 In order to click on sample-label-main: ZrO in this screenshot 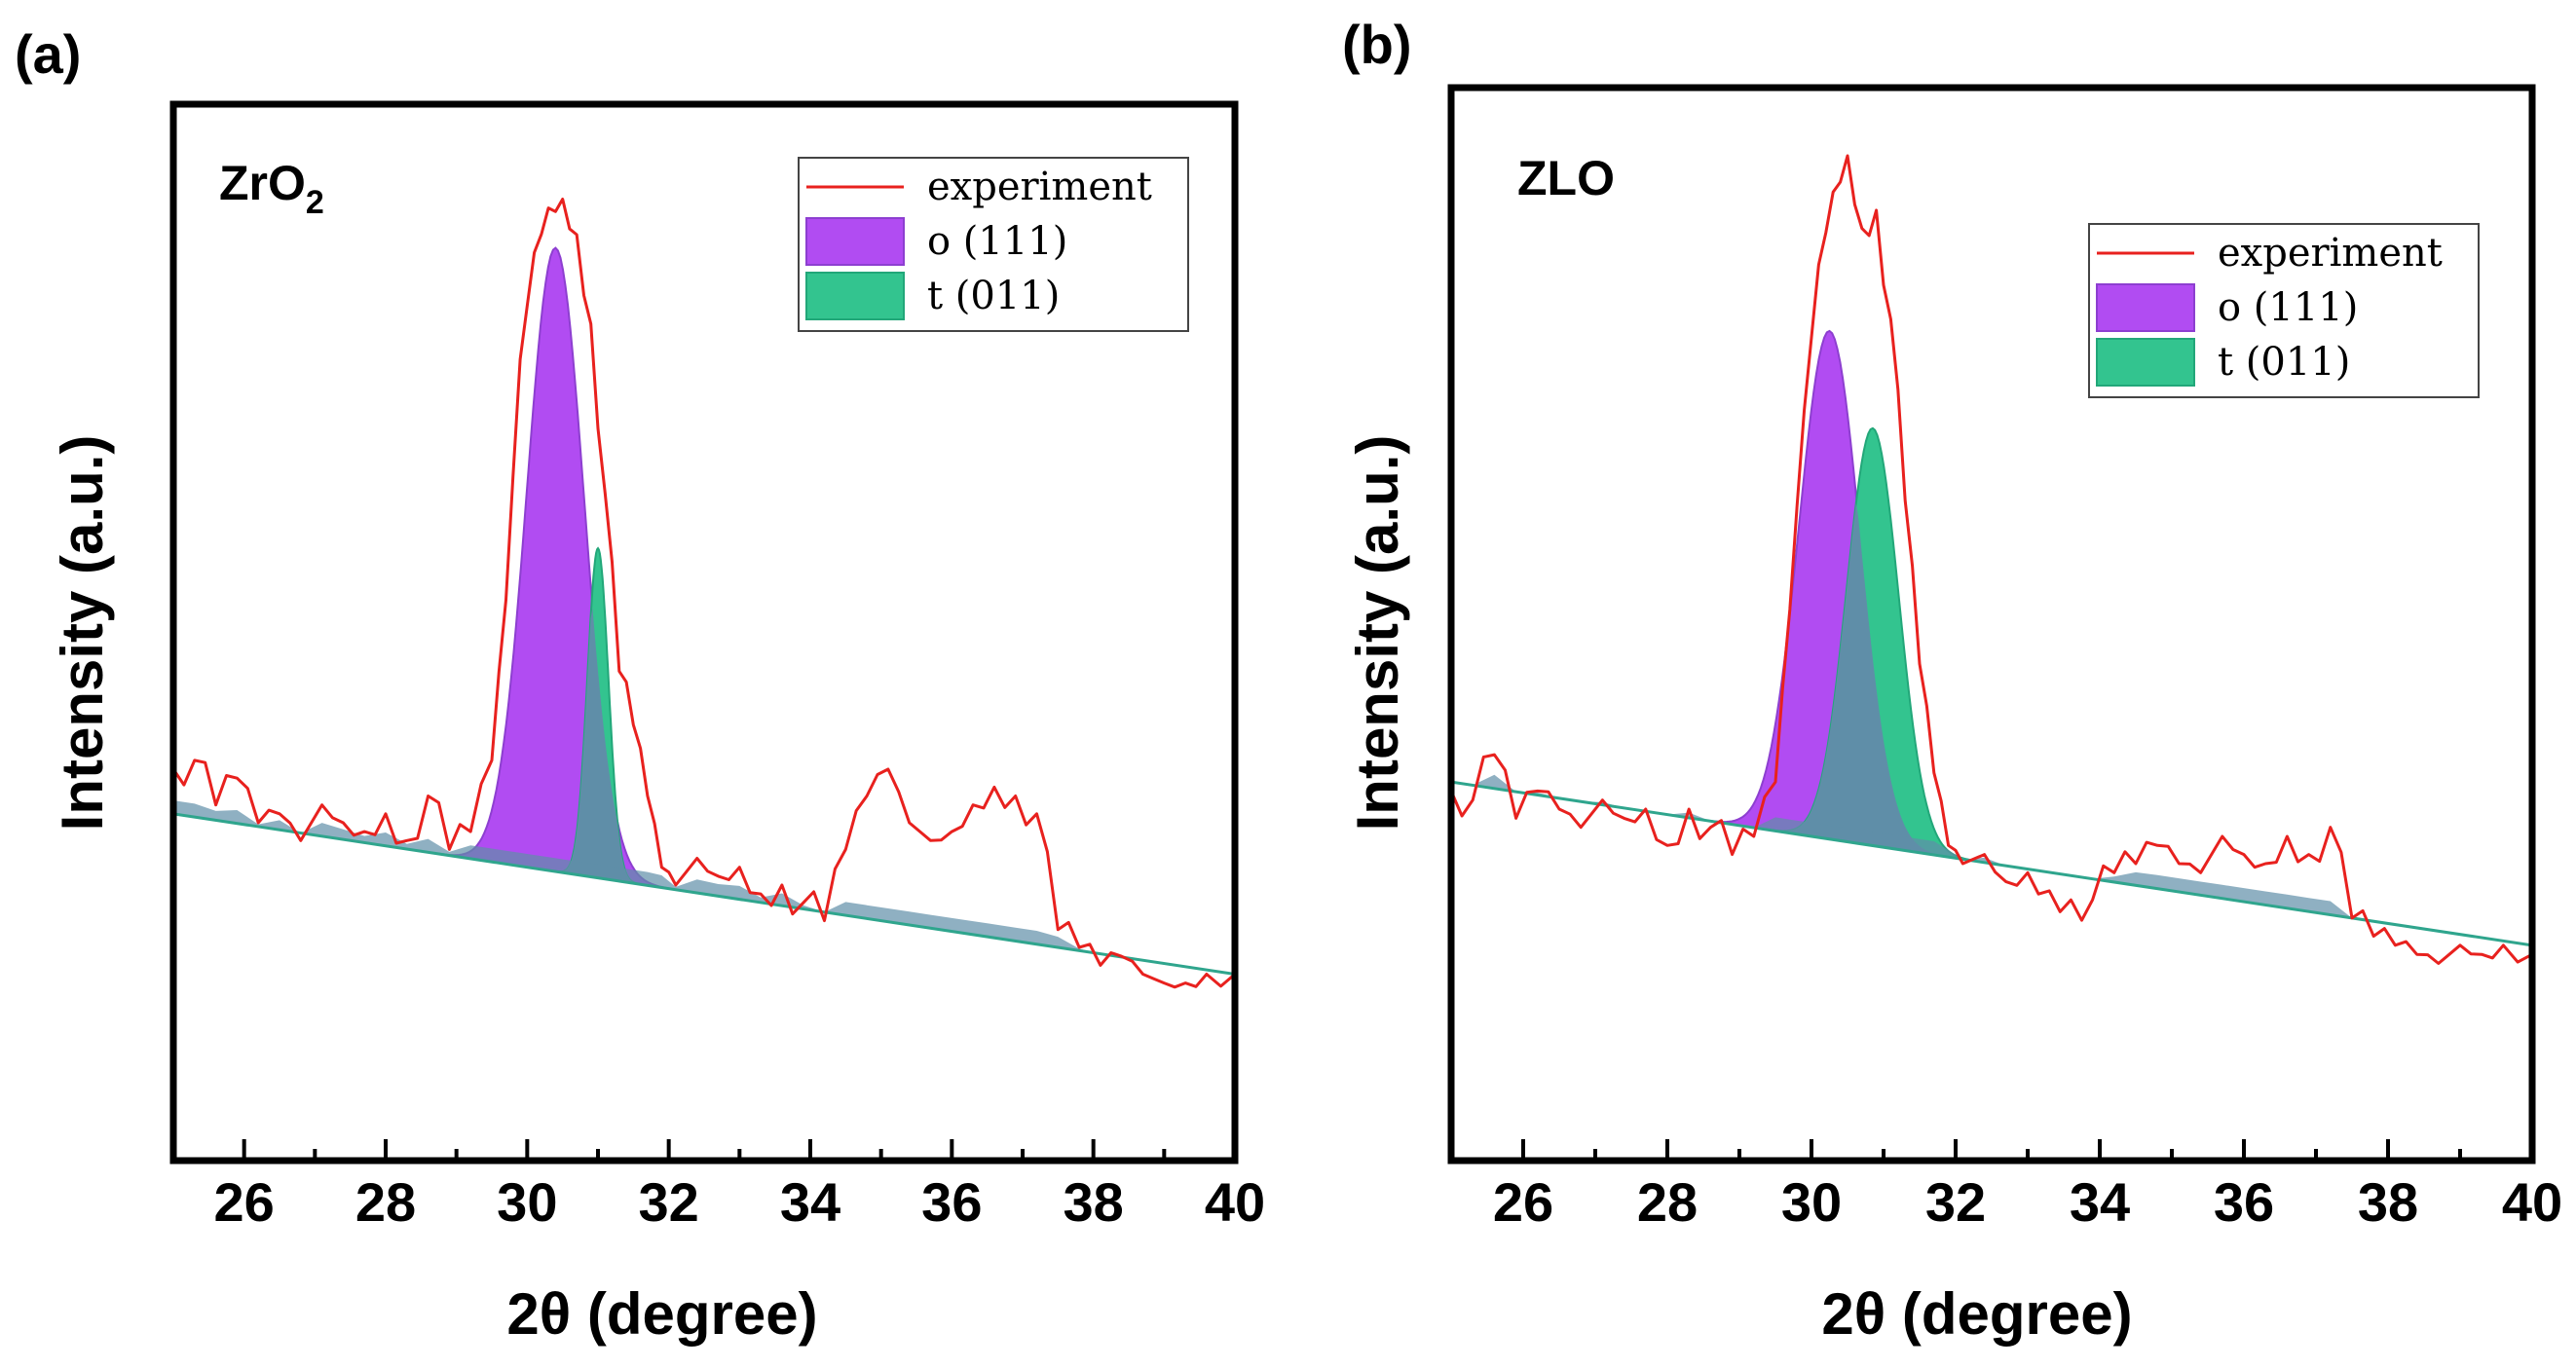, I will do `click(262, 183)`.